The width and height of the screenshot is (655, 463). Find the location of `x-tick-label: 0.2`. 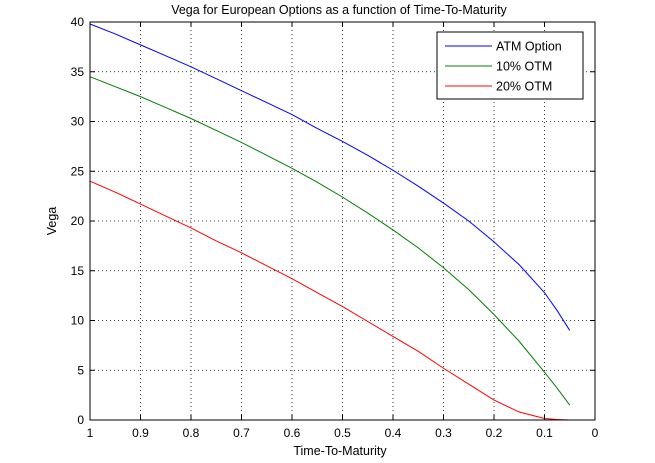

x-tick-label: 0.2 is located at coordinates (494, 433).